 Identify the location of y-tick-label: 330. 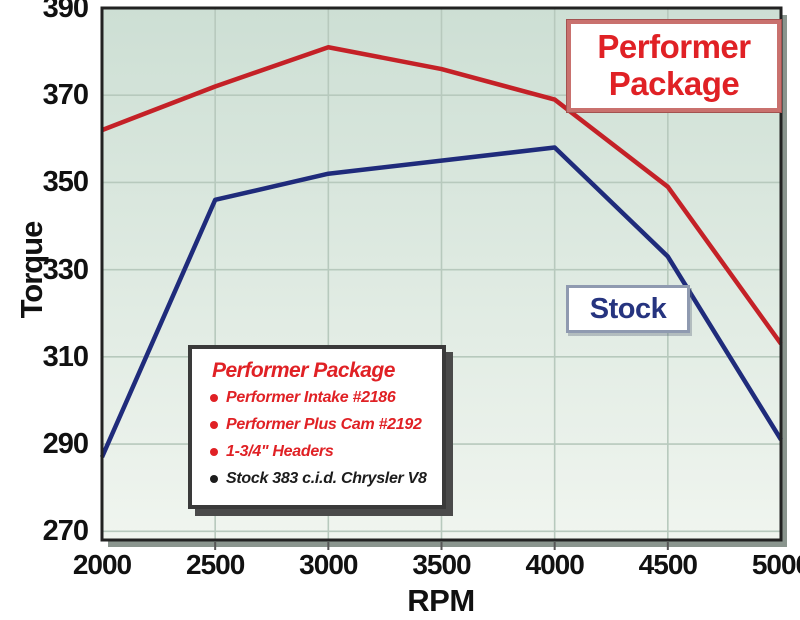
(65, 269).